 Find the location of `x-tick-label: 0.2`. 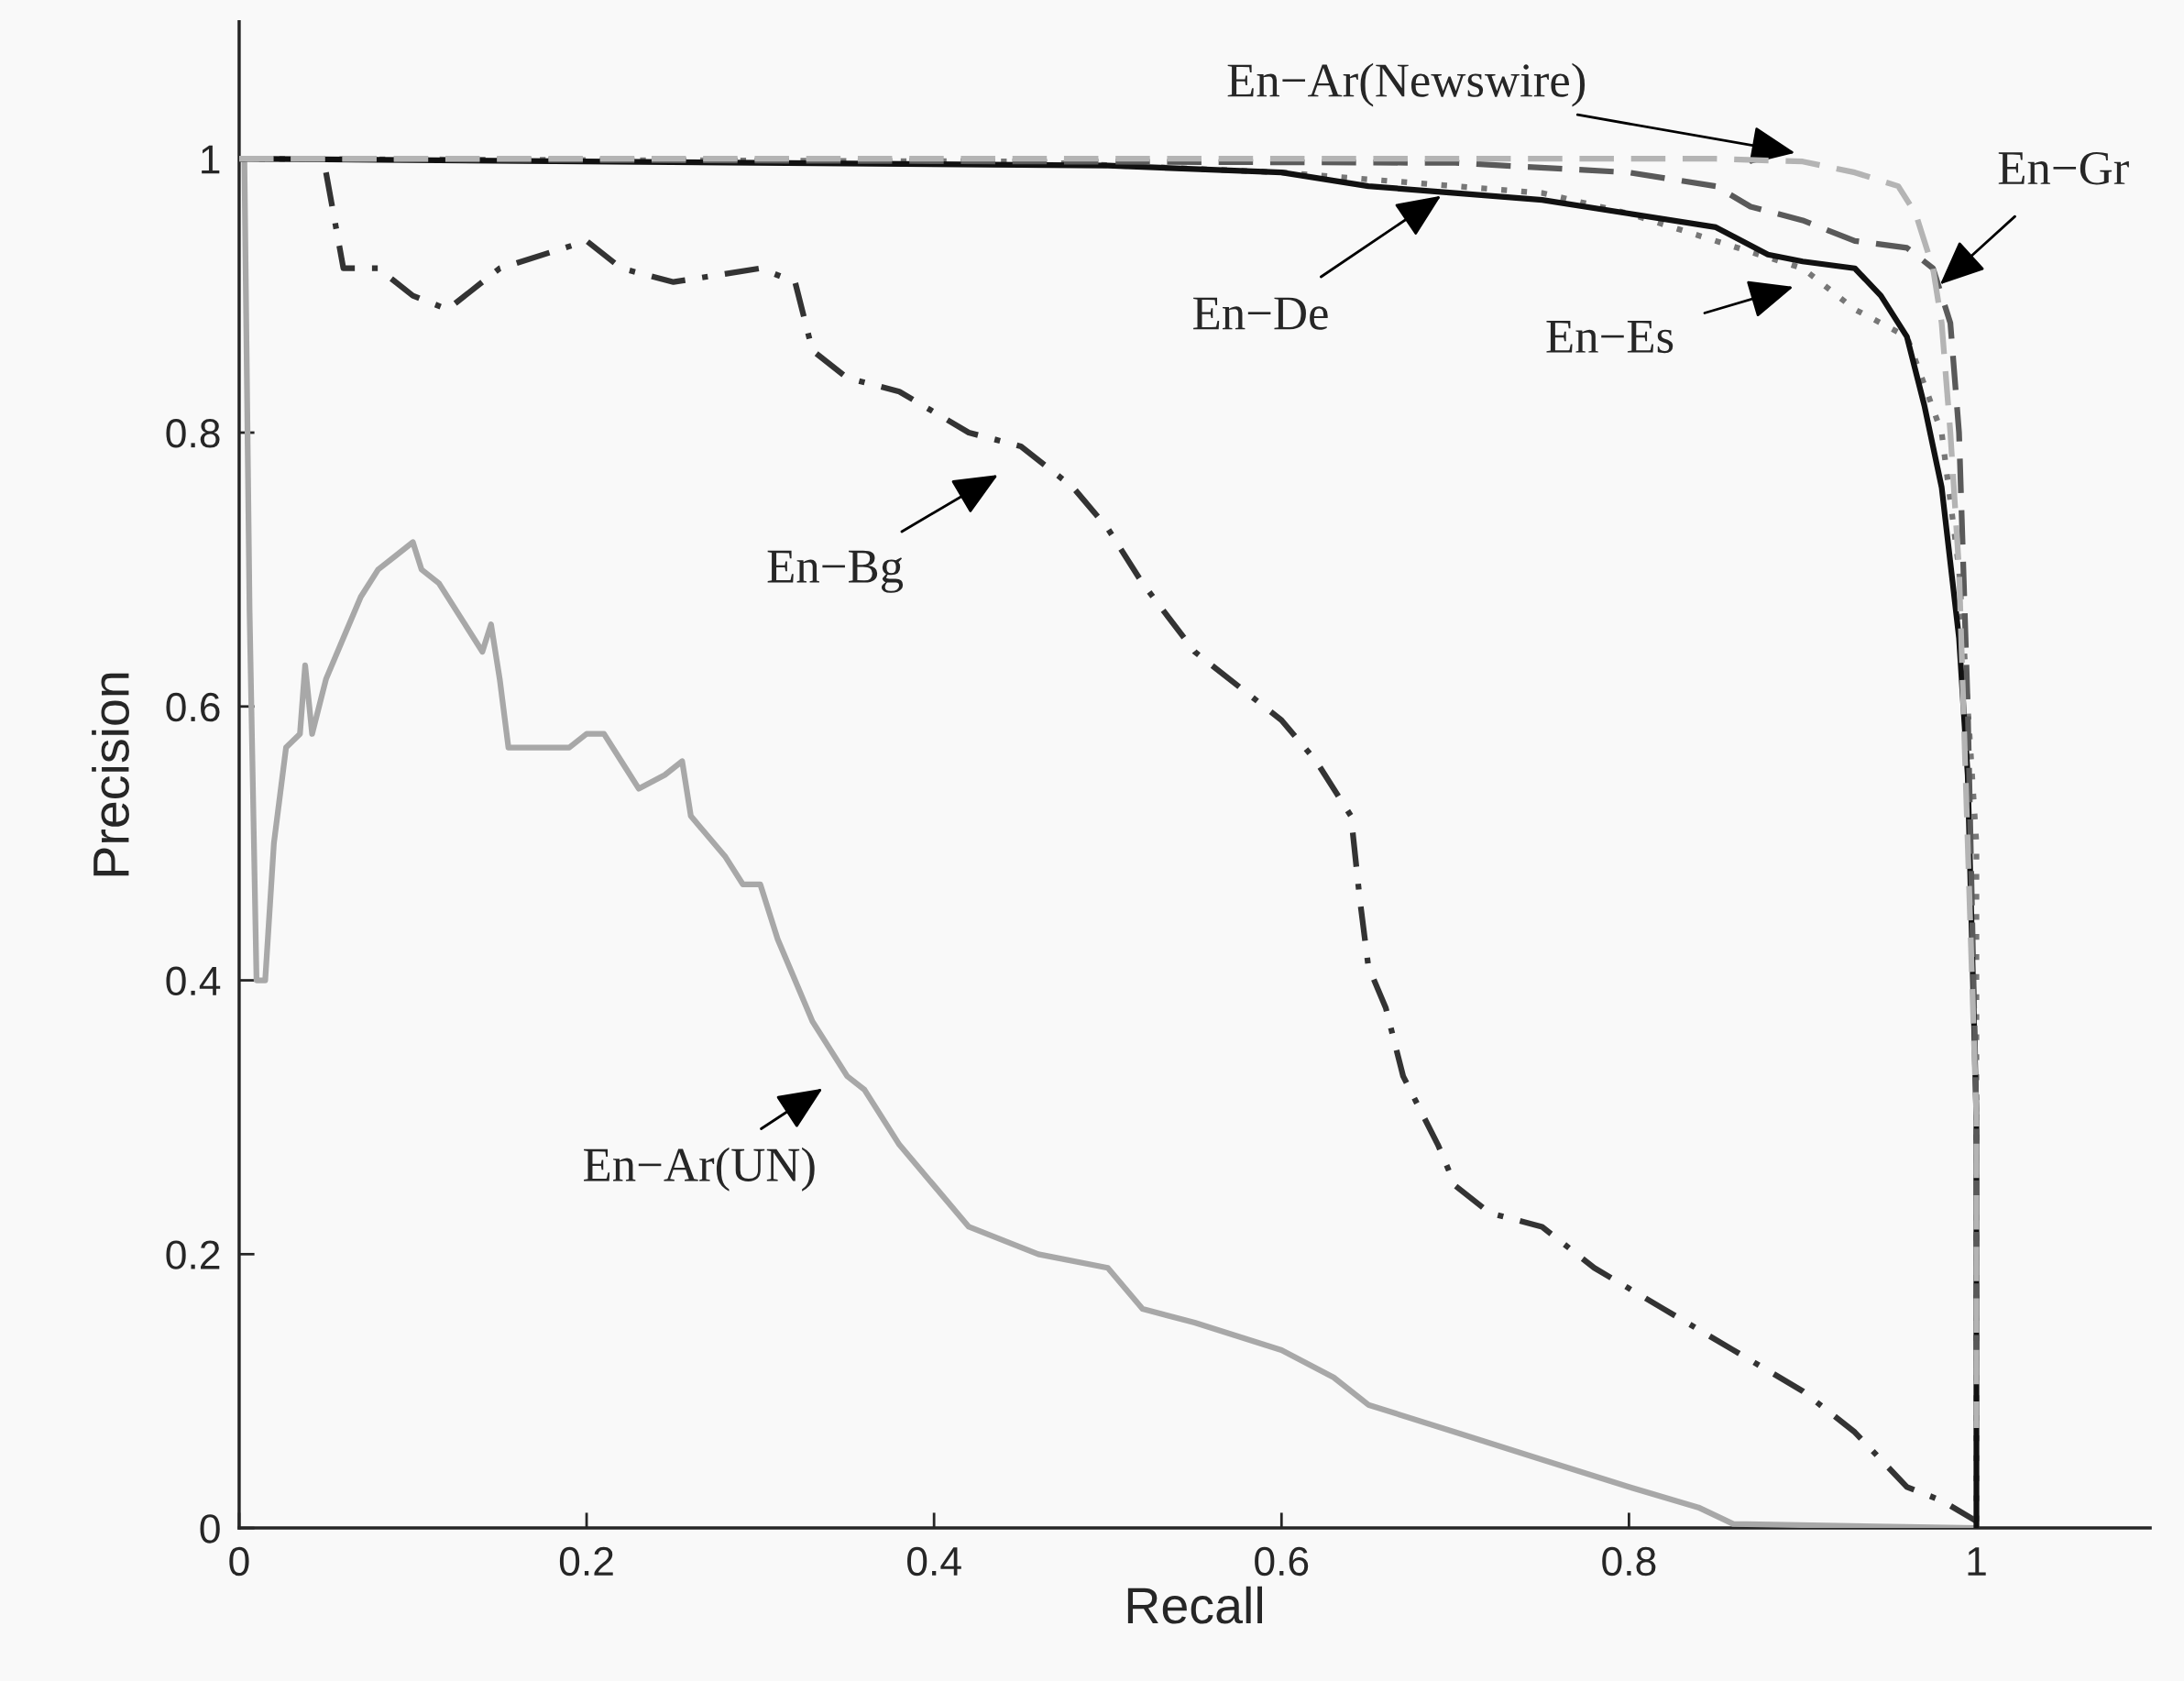

x-tick-label: 0.2 is located at coordinates (586, 1561).